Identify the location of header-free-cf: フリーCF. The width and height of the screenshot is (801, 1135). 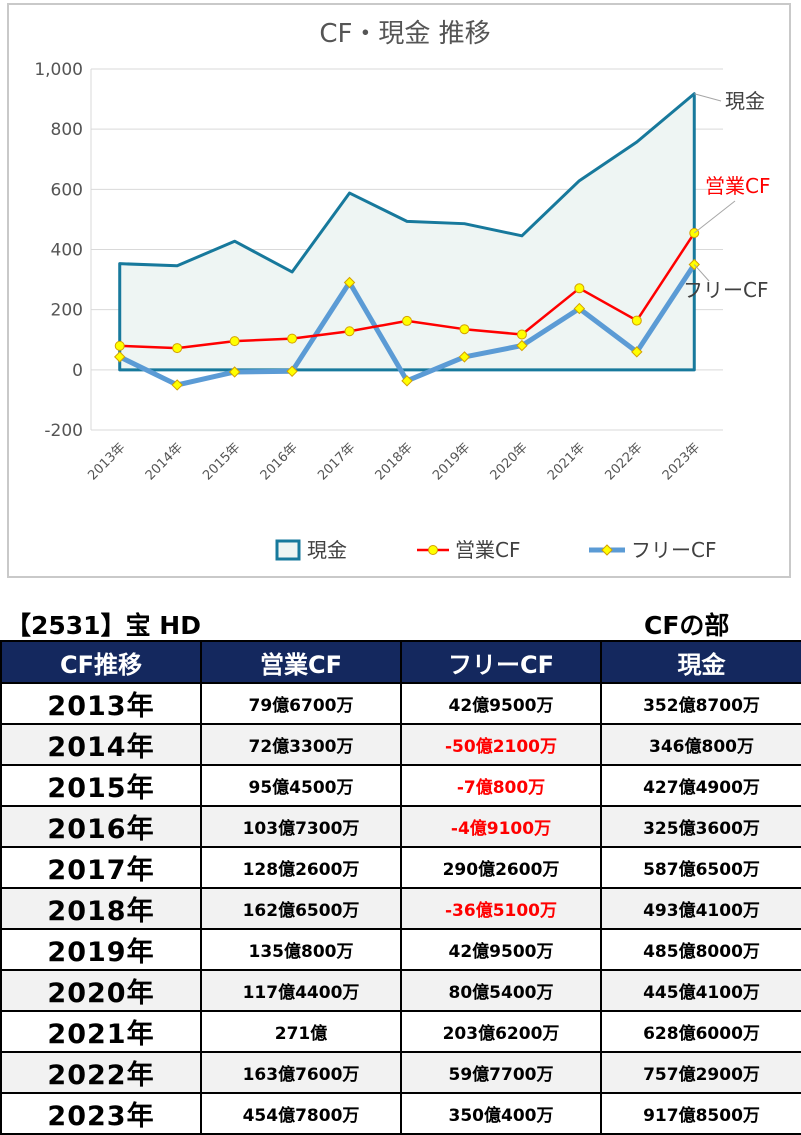
(501, 662).